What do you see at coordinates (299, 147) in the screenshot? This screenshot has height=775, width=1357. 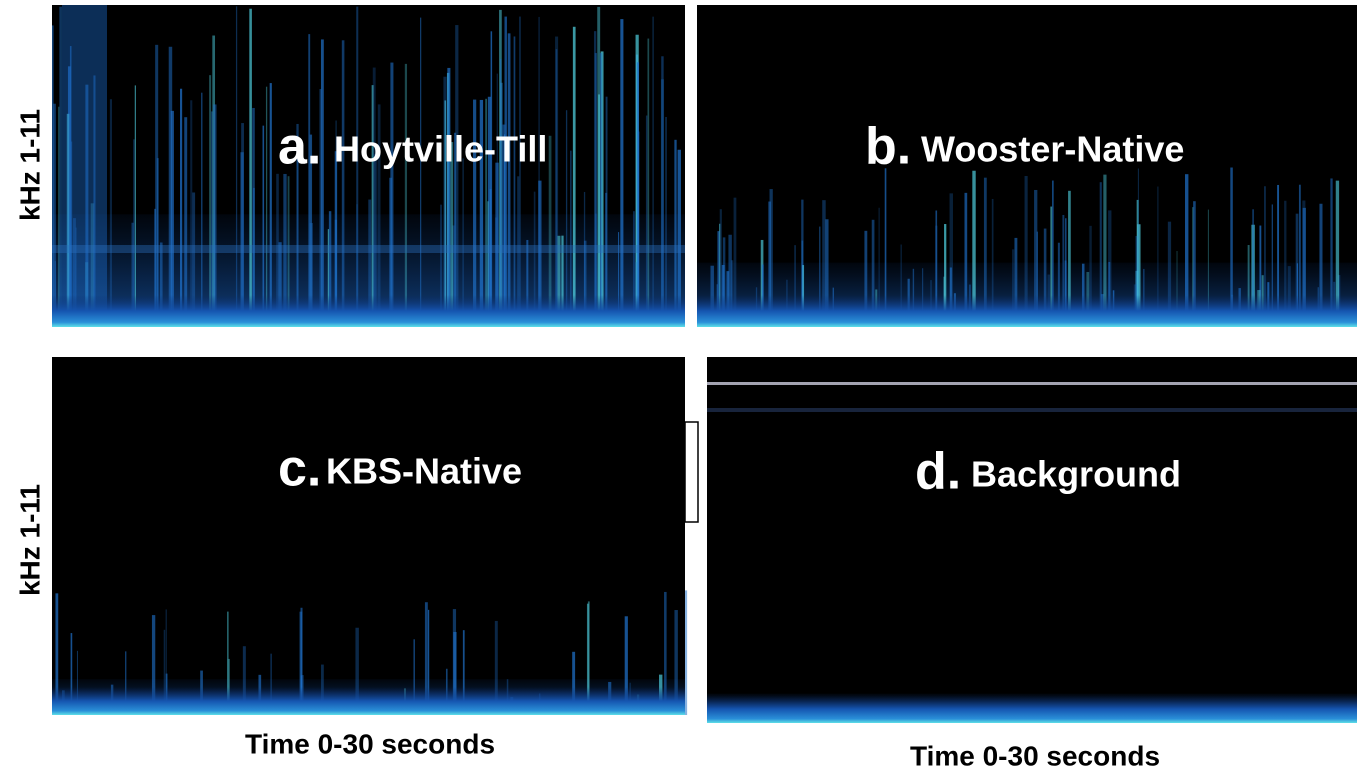 I see `panel-letter: a.` at bounding box center [299, 147].